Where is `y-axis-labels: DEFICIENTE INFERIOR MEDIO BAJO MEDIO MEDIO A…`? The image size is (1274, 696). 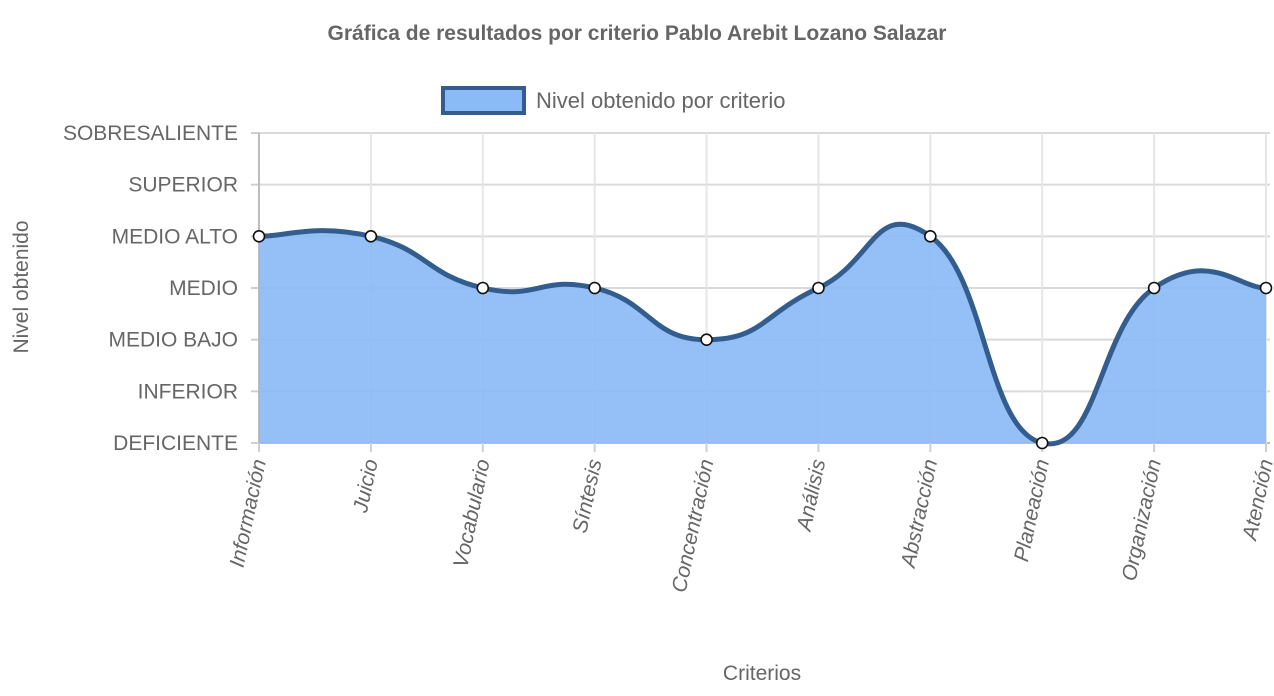
y-axis-labels: DEFICIENTE INFERIOR MEDIO BAJO MEDIO MEDIO A… is located at coordinates (150, 288).